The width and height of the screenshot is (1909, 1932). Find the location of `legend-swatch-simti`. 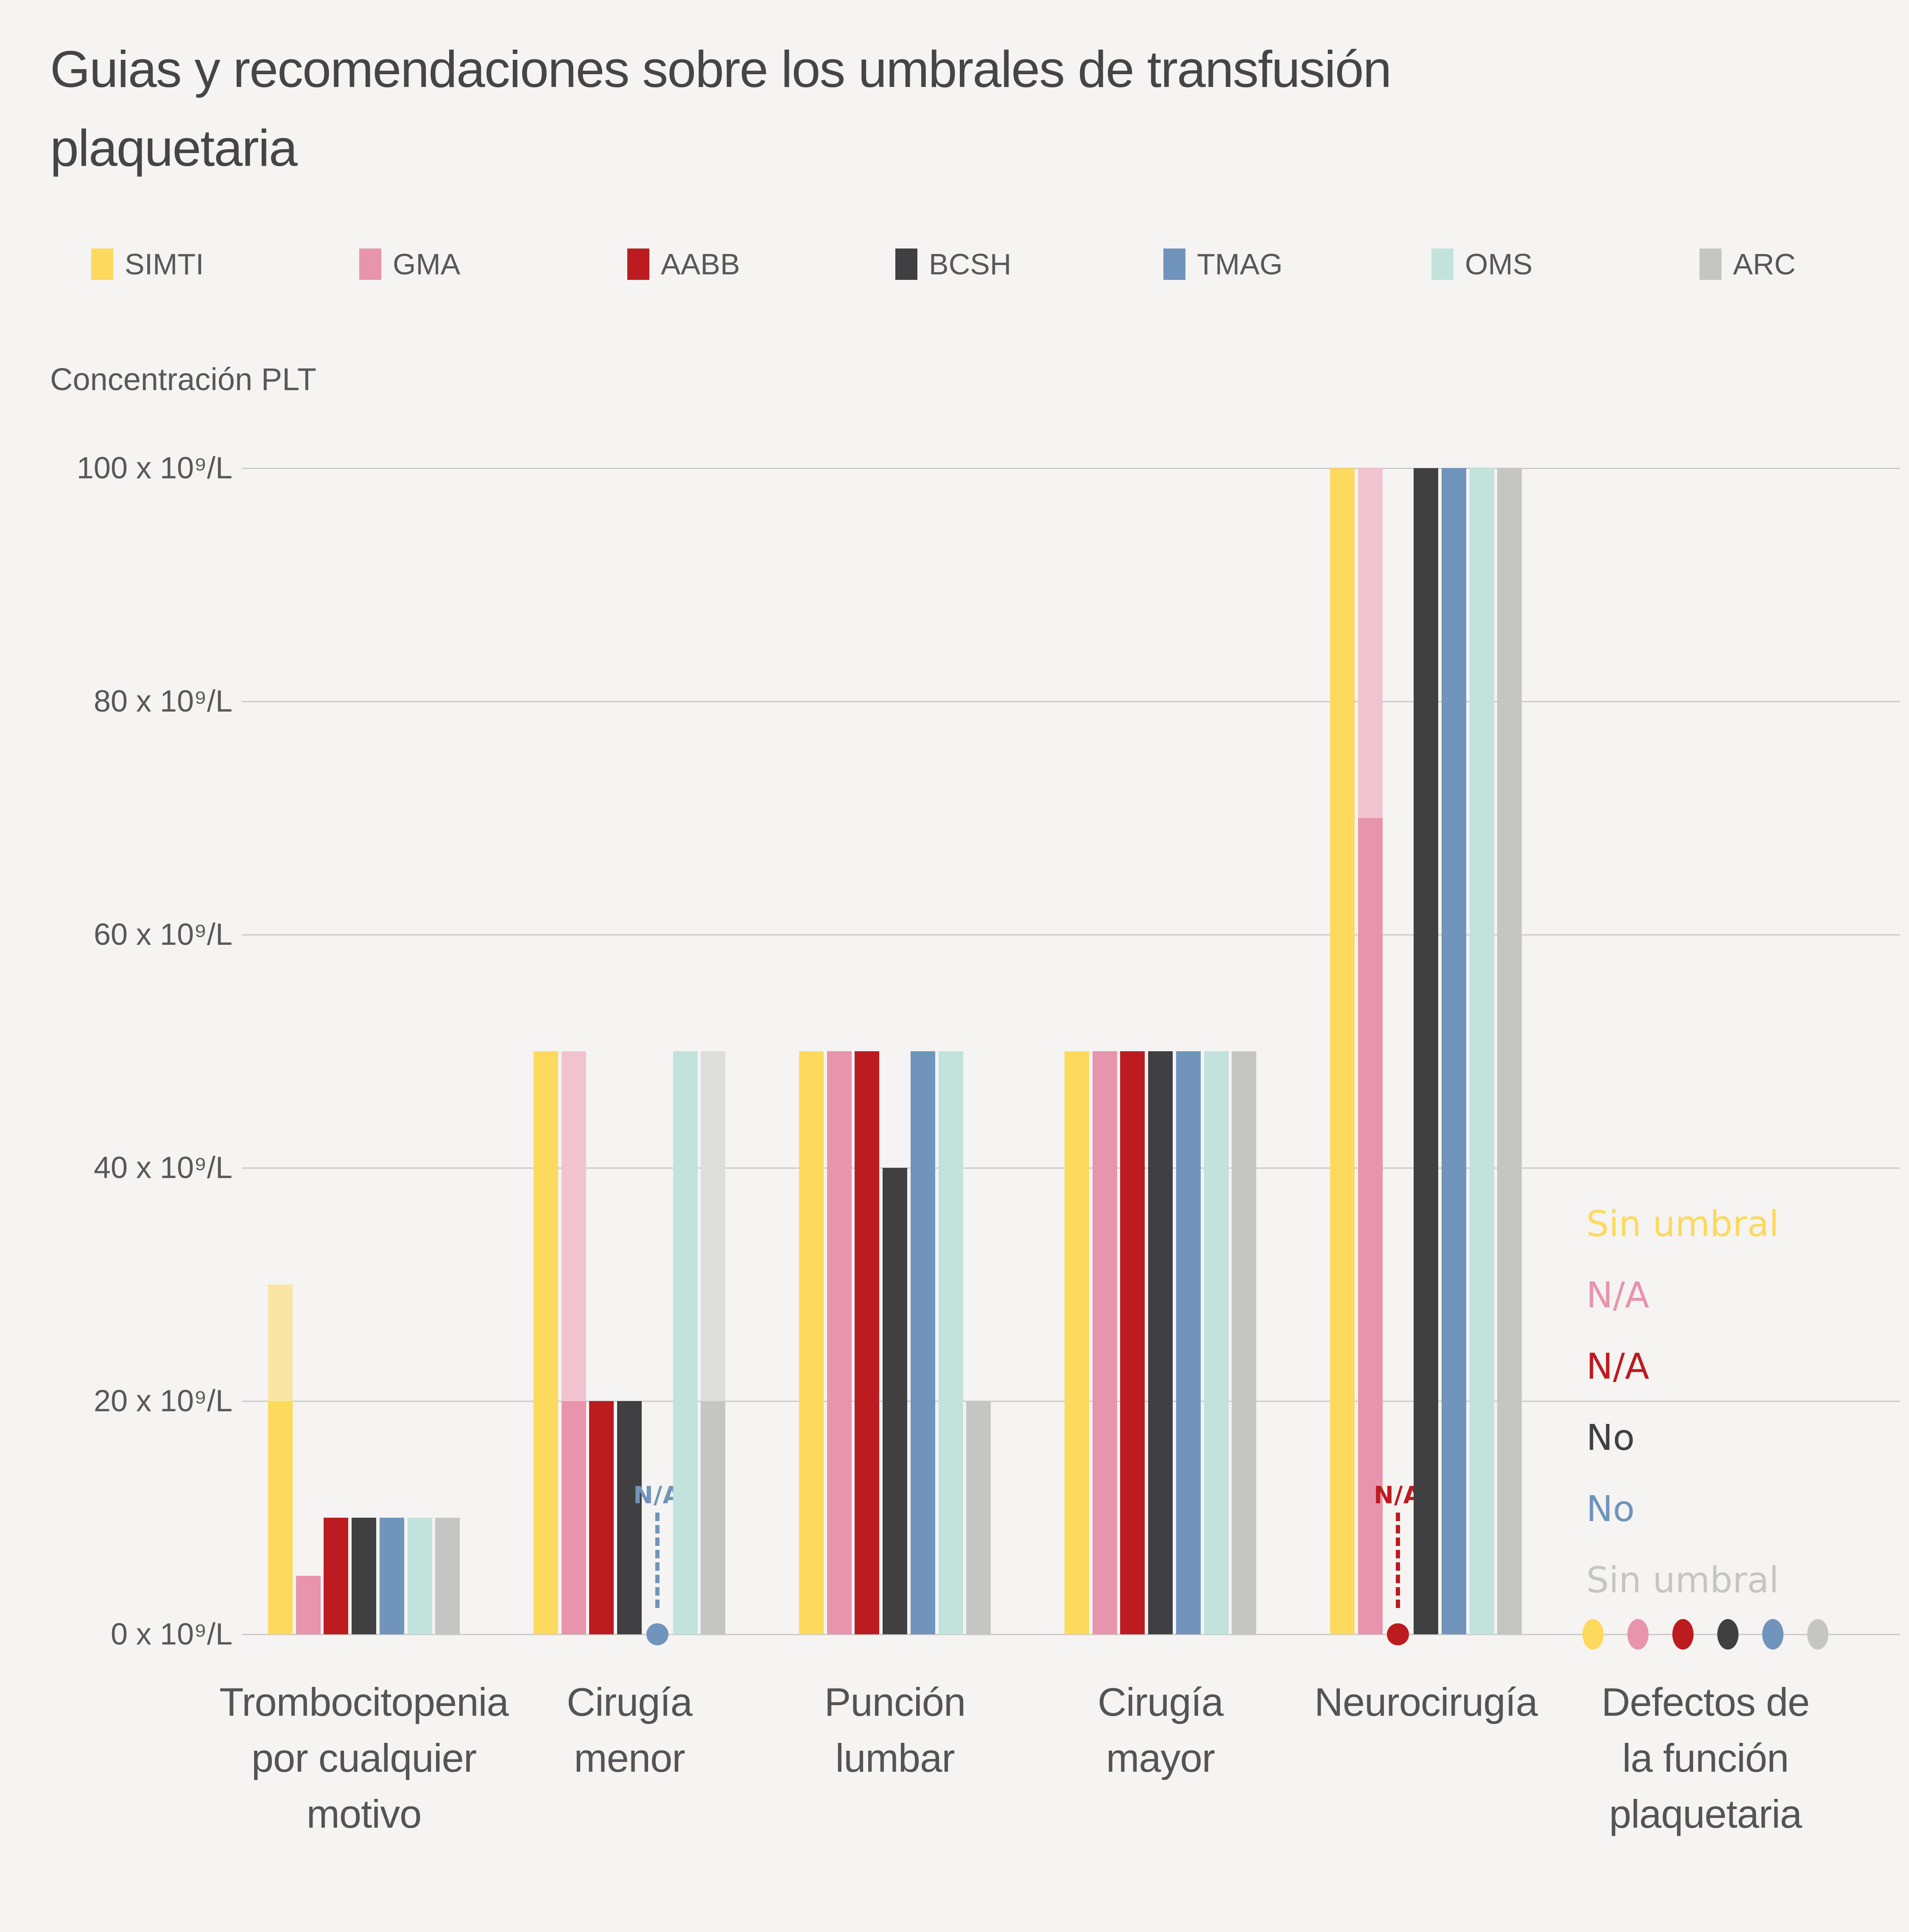

legend-swatch-simti is located at coordinates (102, 264).